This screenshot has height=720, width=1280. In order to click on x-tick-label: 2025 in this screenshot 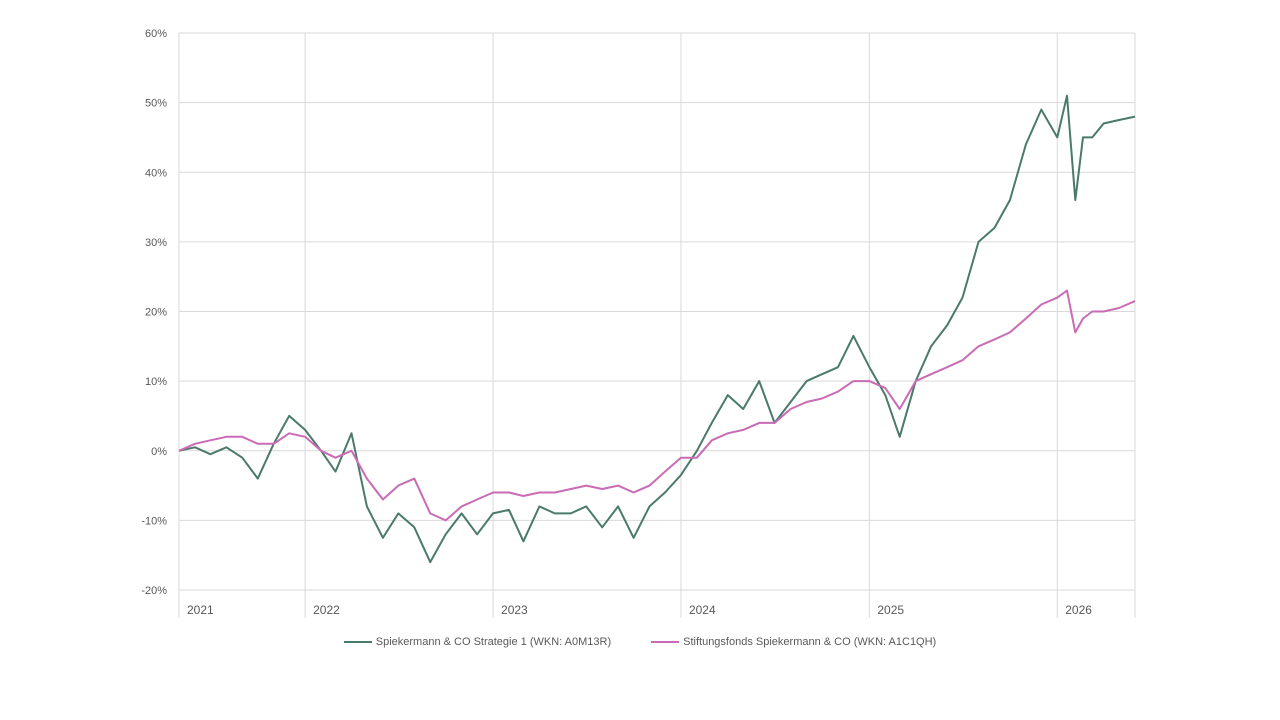, I will do `click(890, 610)`.